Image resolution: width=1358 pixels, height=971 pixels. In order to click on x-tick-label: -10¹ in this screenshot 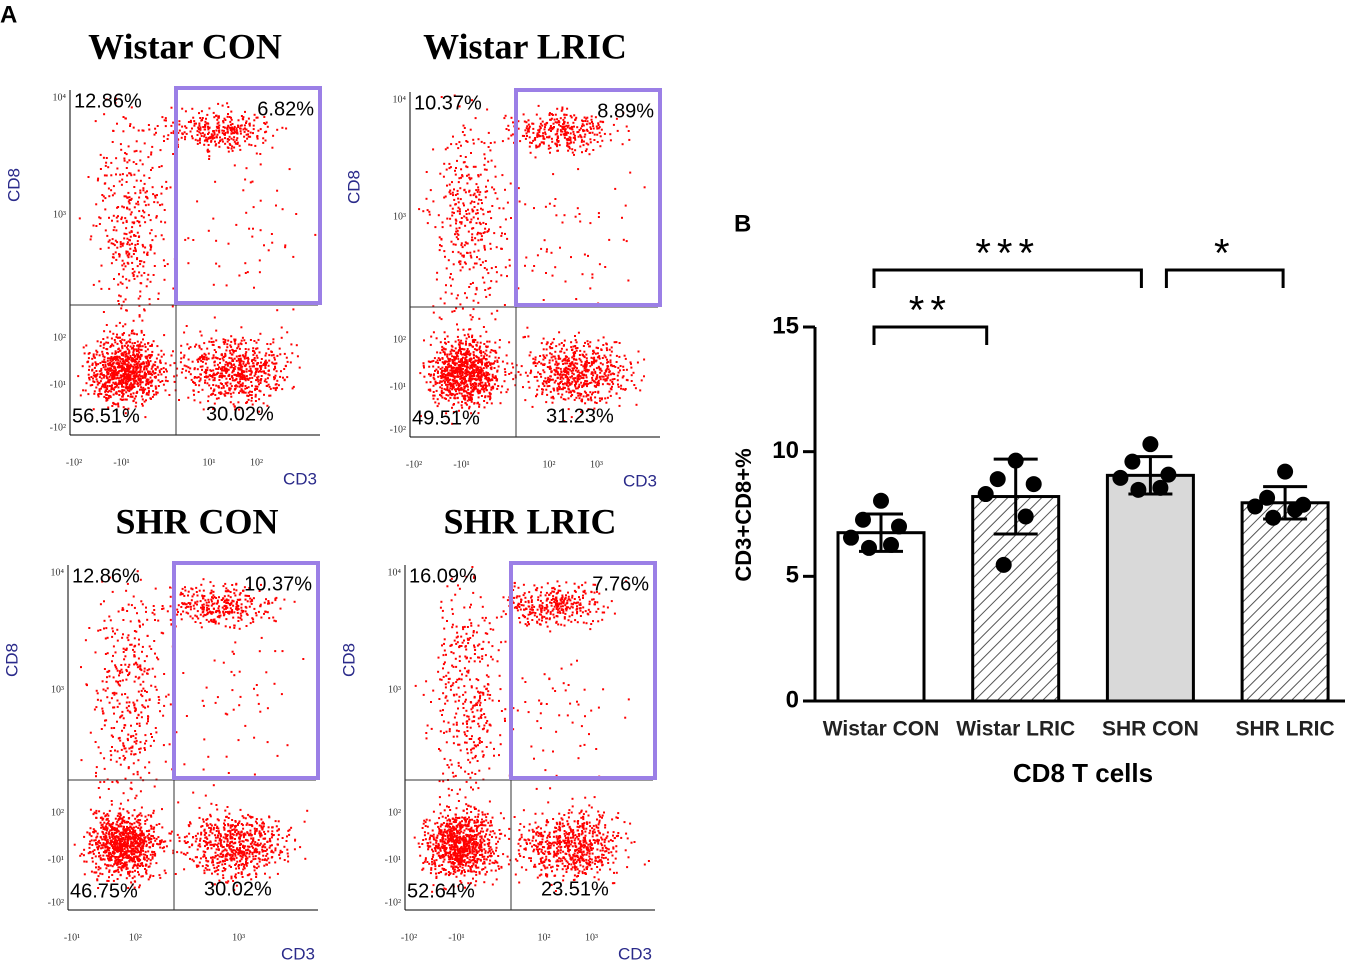, I will do `click(121, 462)`.